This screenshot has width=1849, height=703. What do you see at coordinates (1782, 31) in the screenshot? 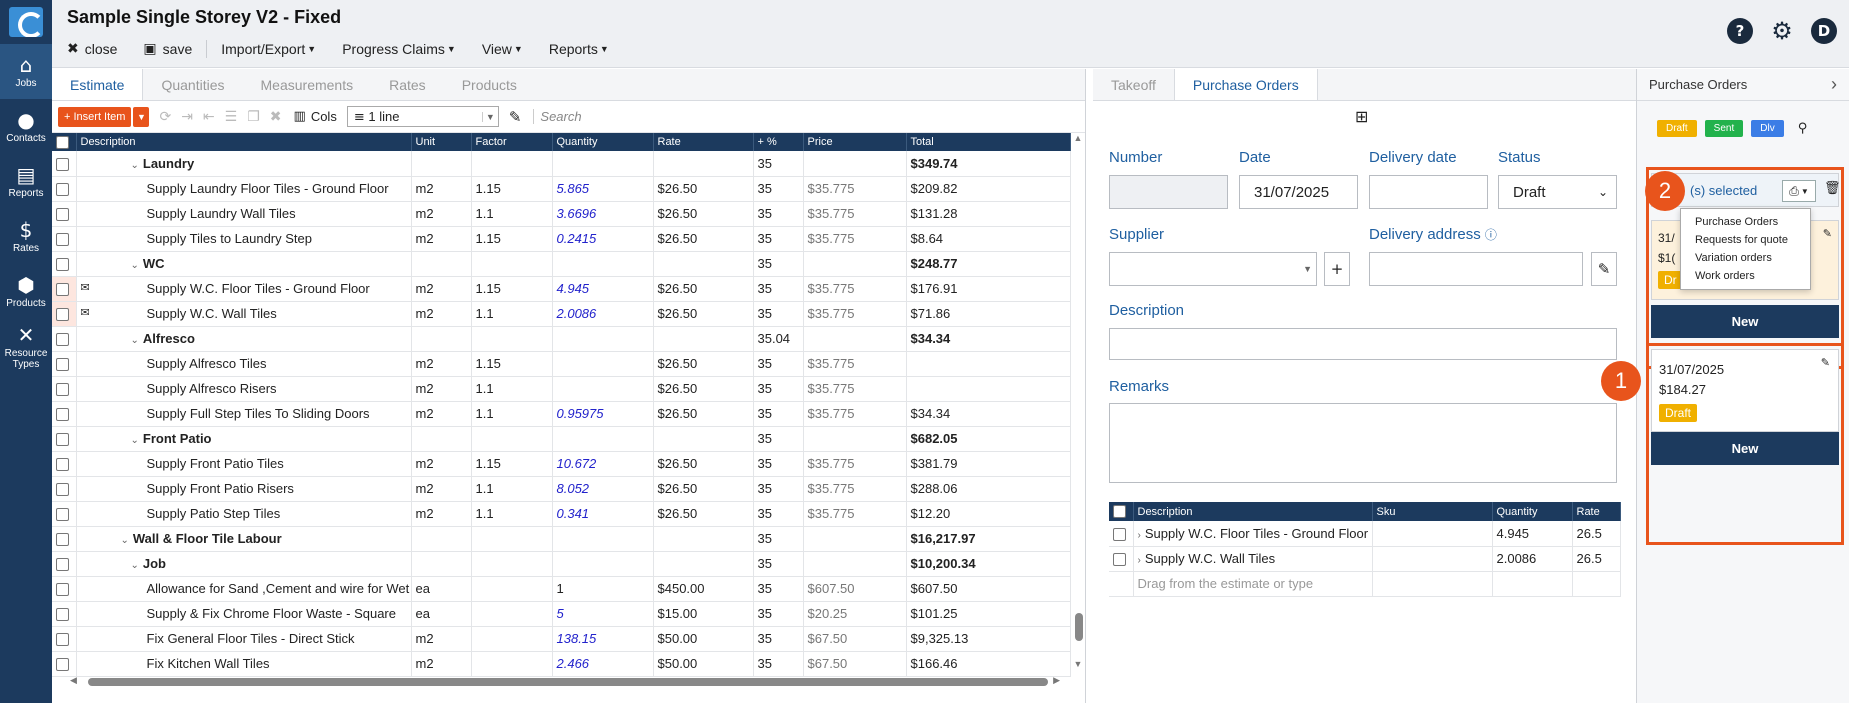
I see `gear-icon: ⚙` at bounding box center [1782, 31].